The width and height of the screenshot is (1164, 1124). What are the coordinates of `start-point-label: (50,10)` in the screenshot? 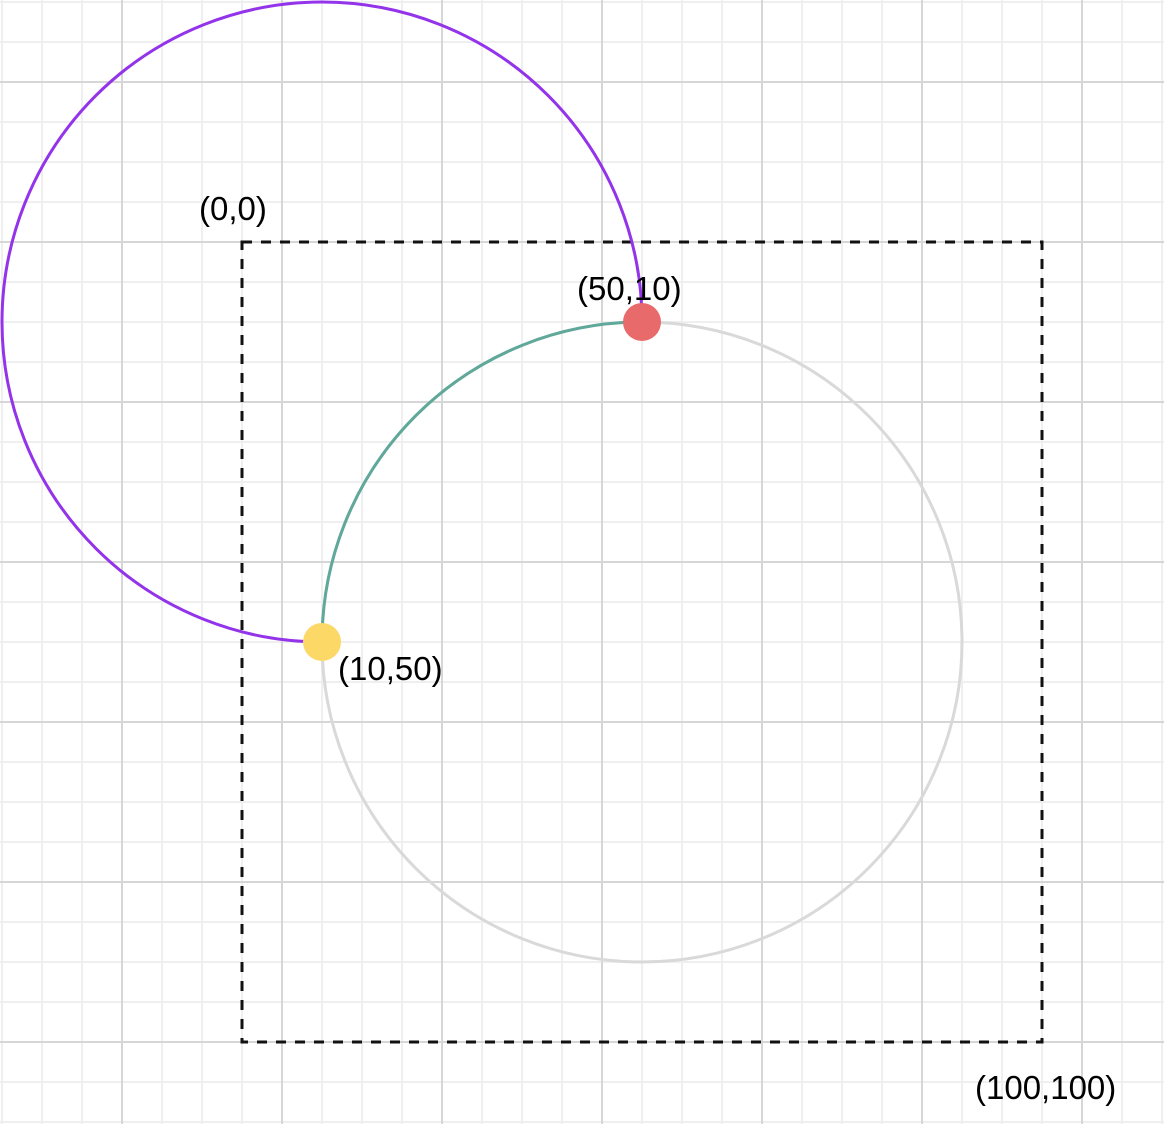 It's located at (629, 288).